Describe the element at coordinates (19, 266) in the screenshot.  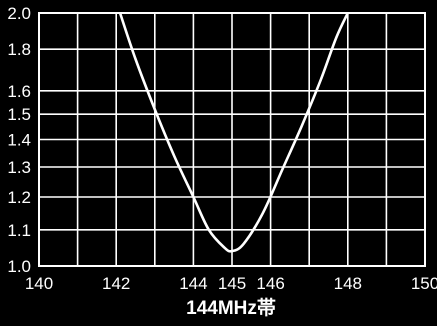
I see `y-tick-label: 1.0` at that location.